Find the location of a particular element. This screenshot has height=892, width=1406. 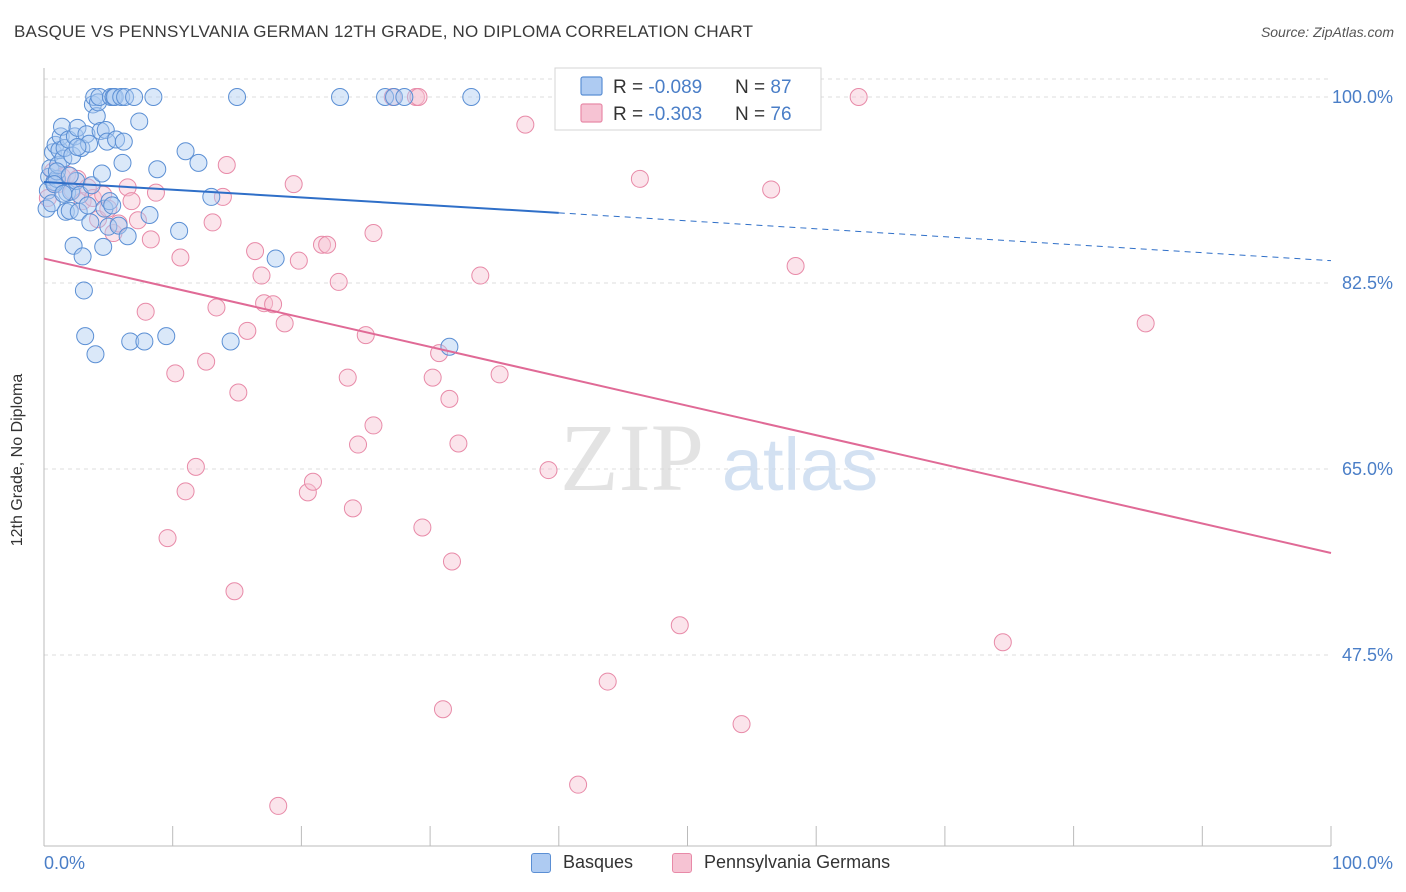

basques-trendline-extension is located at coordinates (945, 237).